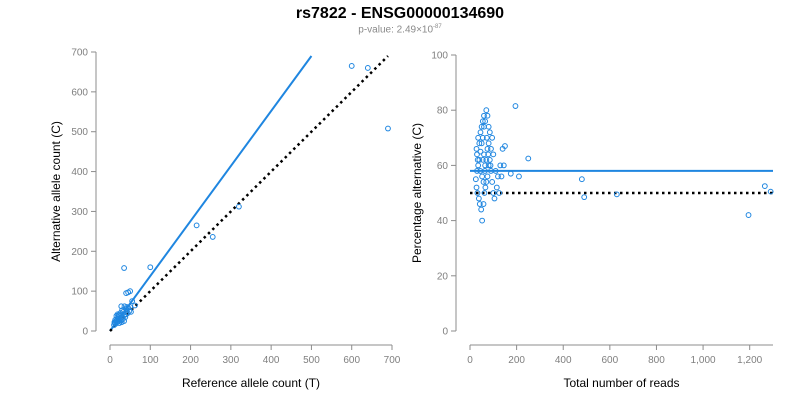 Image resolution: width=800 pixels, height=400 pixels. Describe the element at coordinates (656, 360) in the screenshot. I see `right-x-tick-label: 800` at that location.